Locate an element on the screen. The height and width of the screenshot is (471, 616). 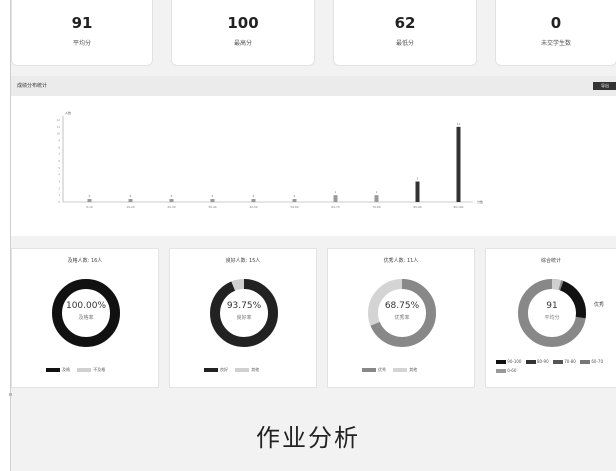
excellent-donut-arc is located at coordinates (402, 313).